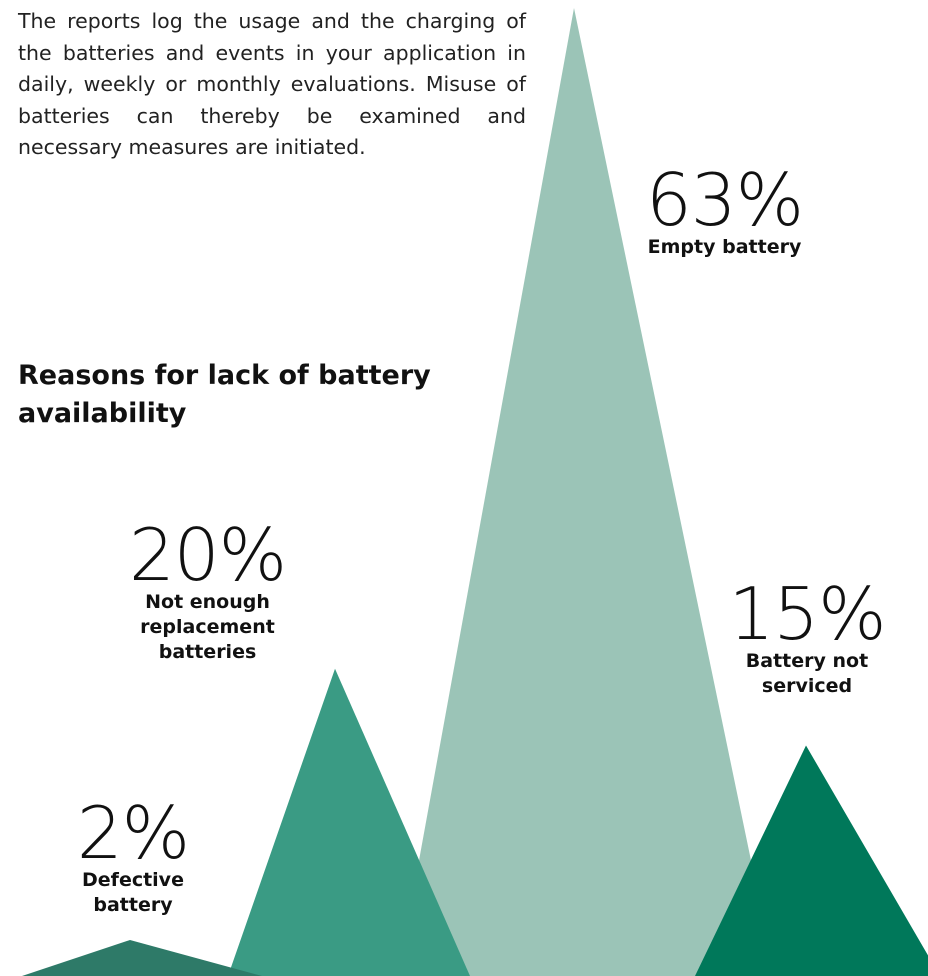  Describe the element at coordinates (133, 905) in the screenshot. I see `category-label-defective-2: battery` at that location.